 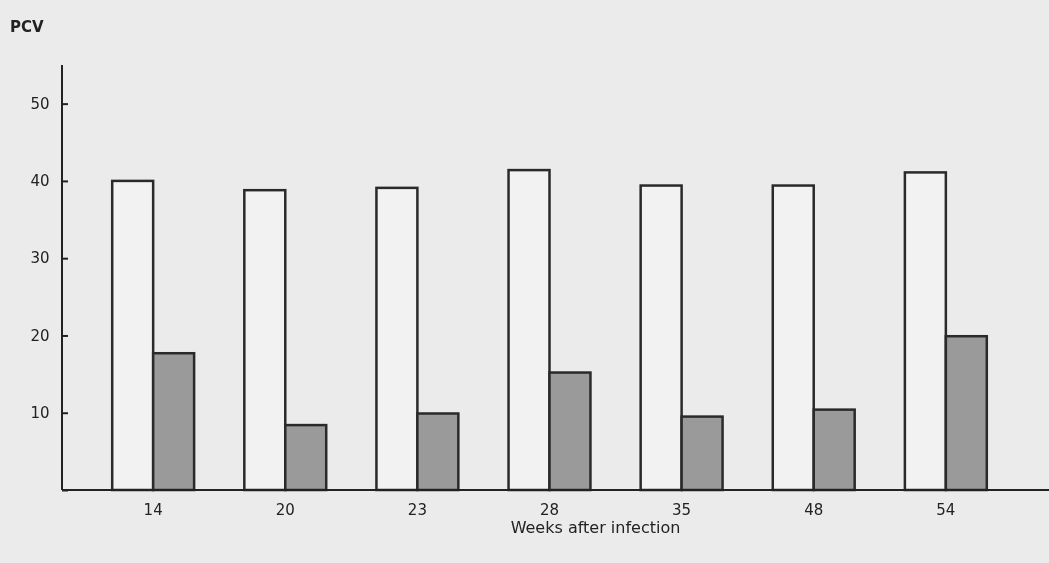 What do you see at coordinates (40, 412) in the screenshot?
I see `y-tick-label: 10` at bounding box center [40, 412].